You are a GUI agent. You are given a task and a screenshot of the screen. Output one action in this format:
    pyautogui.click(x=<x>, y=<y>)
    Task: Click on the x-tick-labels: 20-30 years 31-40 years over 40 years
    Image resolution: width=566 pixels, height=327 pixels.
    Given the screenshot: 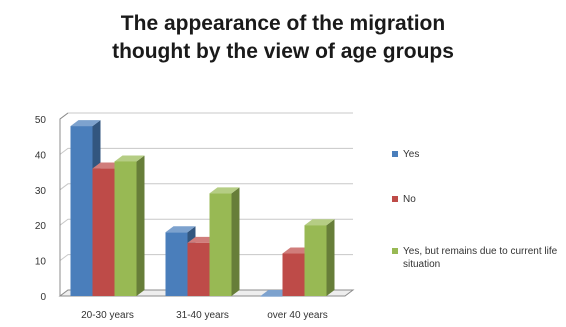 What is the action you would take?
    pyautogui.click(x=204, y=315)
    